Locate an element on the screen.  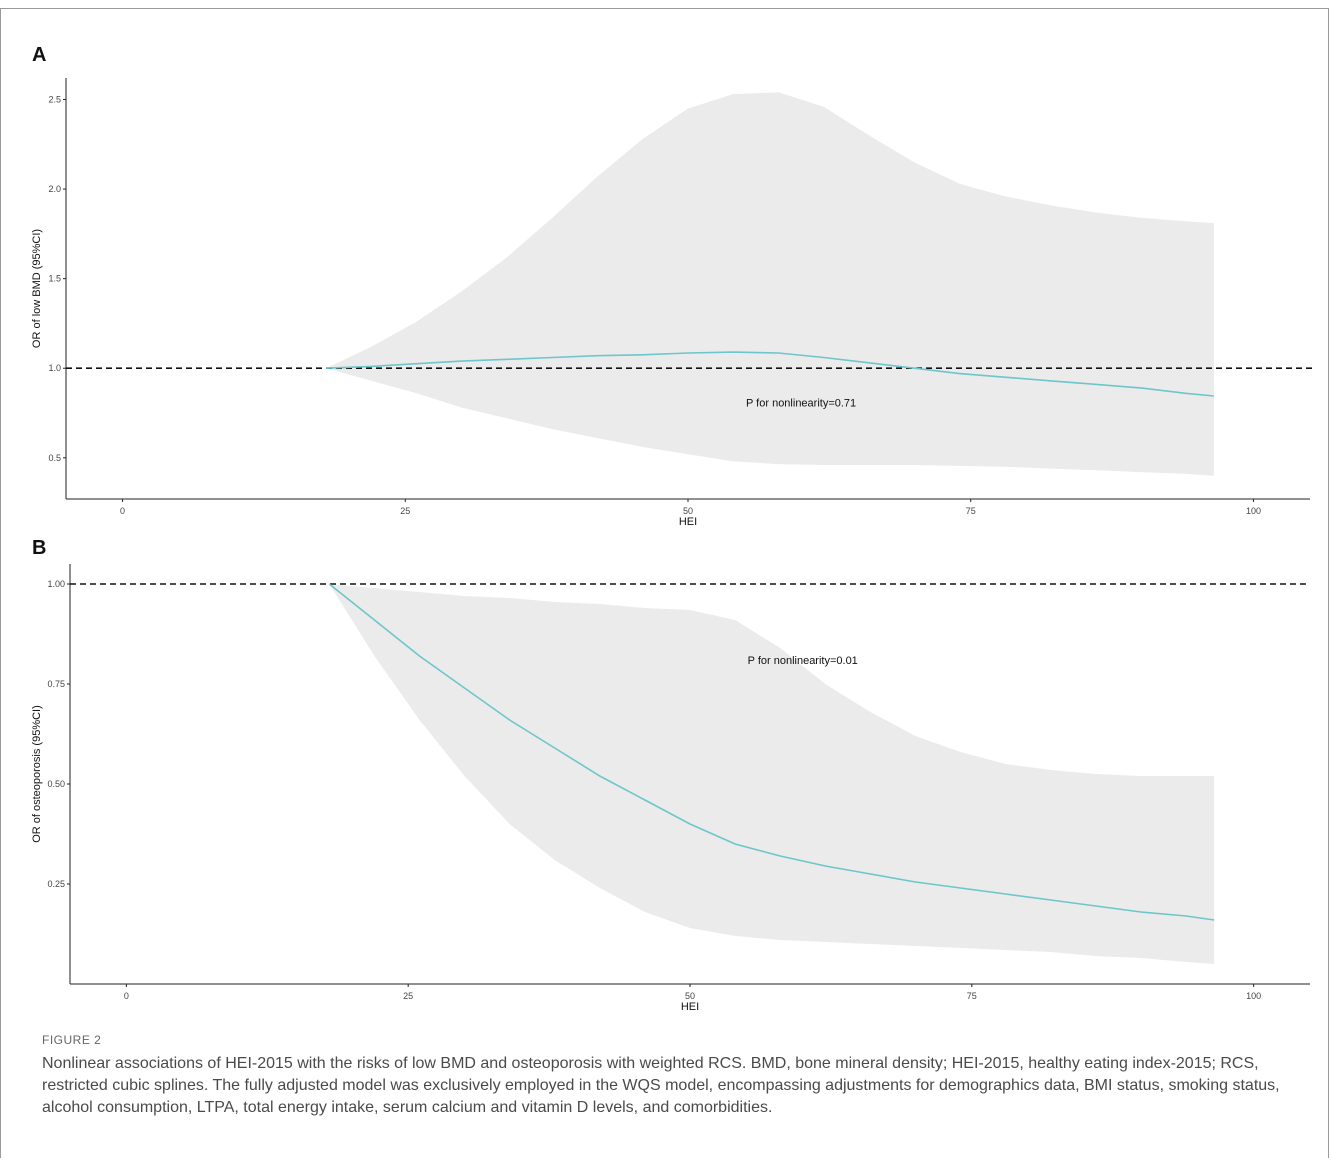
y-tick-label: 0.75 is located at coordinates (56, 684).